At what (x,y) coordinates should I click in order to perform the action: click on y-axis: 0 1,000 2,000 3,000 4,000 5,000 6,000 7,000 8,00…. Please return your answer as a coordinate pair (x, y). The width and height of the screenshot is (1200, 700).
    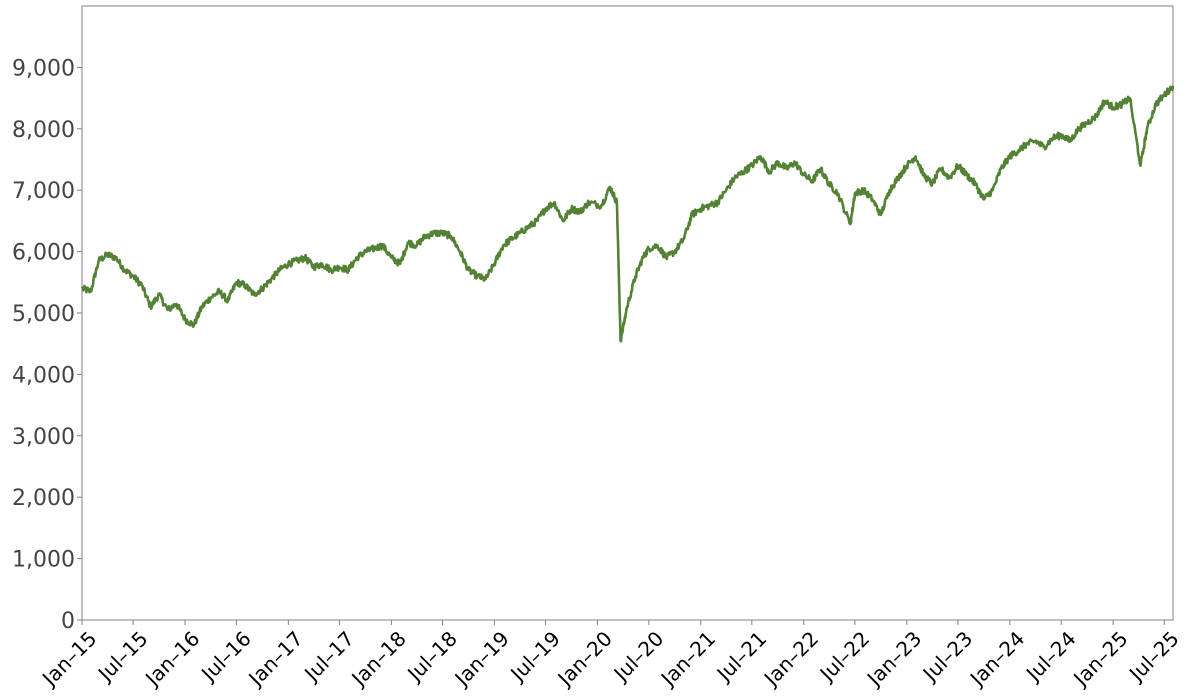
    Looking at the image, I should click on (47, 345).